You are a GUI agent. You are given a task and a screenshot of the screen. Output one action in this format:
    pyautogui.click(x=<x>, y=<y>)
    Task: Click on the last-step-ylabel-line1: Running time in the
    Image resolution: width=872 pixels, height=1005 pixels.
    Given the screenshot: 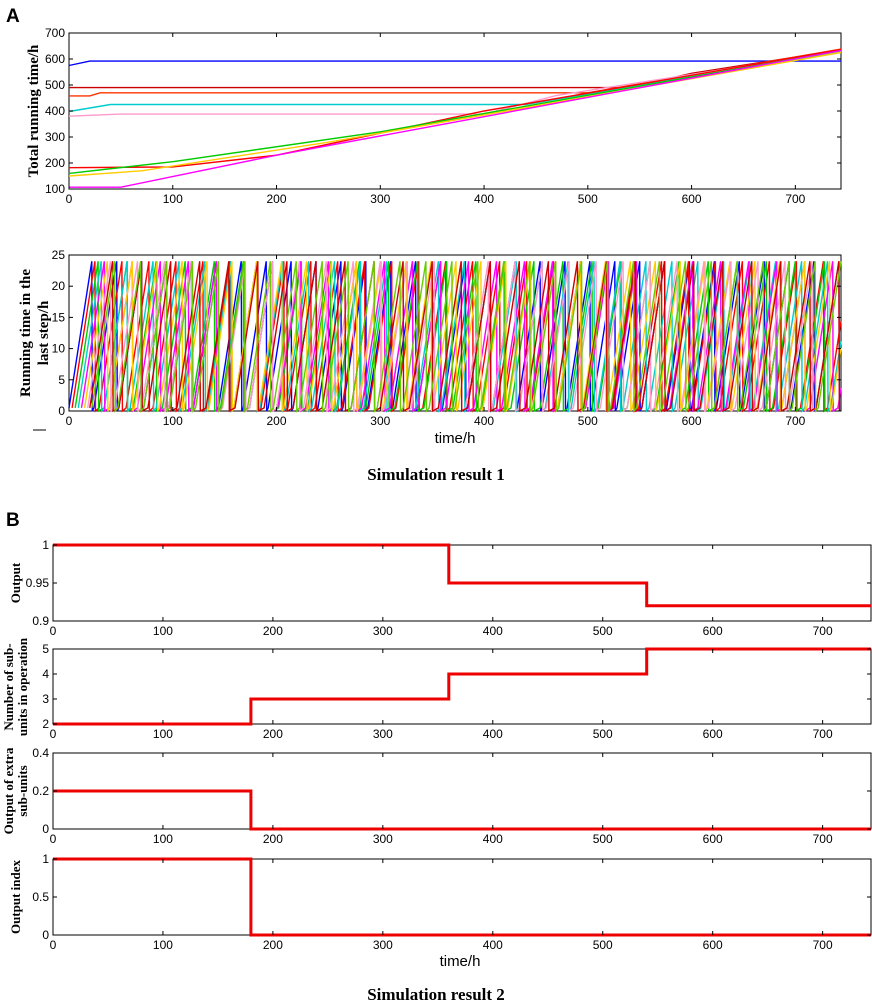 What is the action you would take?
    pyautogui.click(x=26, y=333)
    